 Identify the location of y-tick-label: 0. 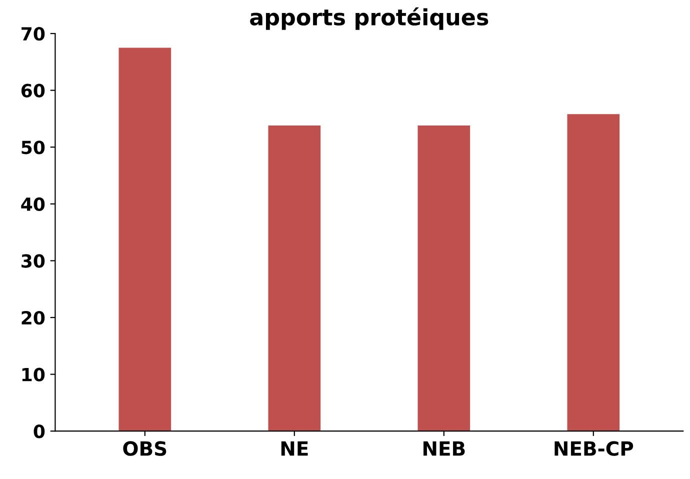
(39, 431).